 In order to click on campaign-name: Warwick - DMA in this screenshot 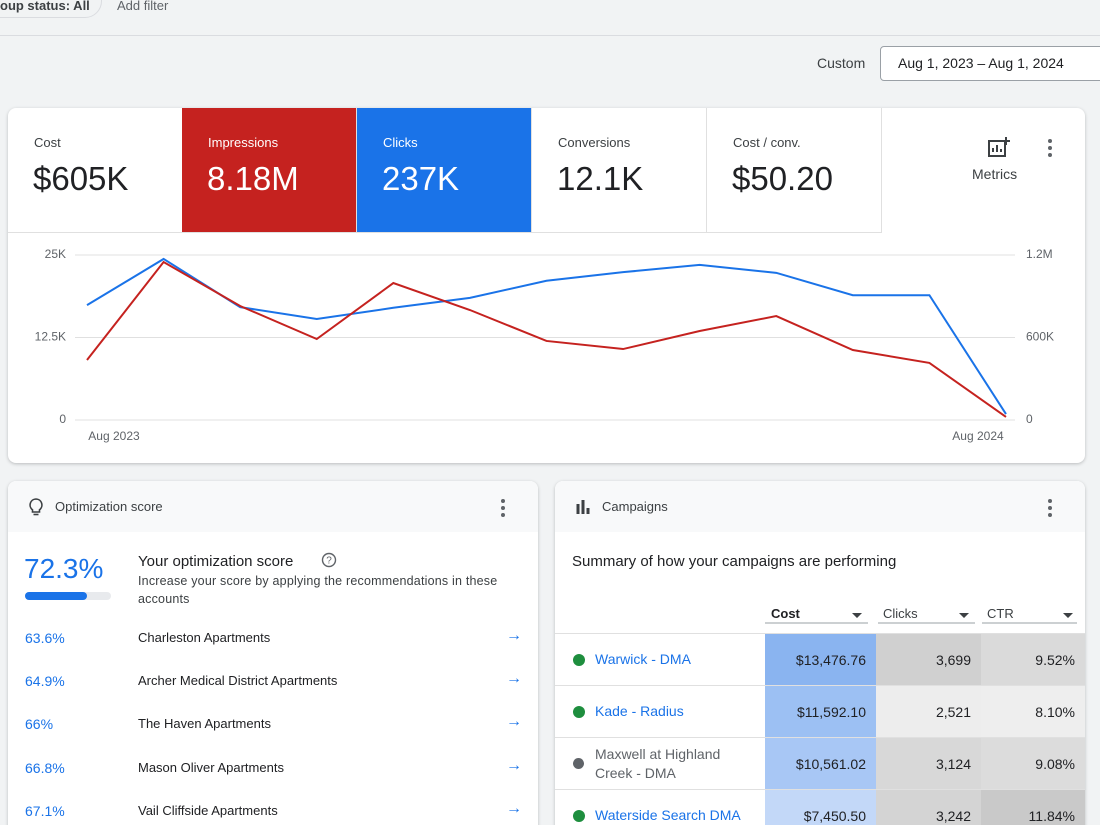, I will do `click(675, 659)`.